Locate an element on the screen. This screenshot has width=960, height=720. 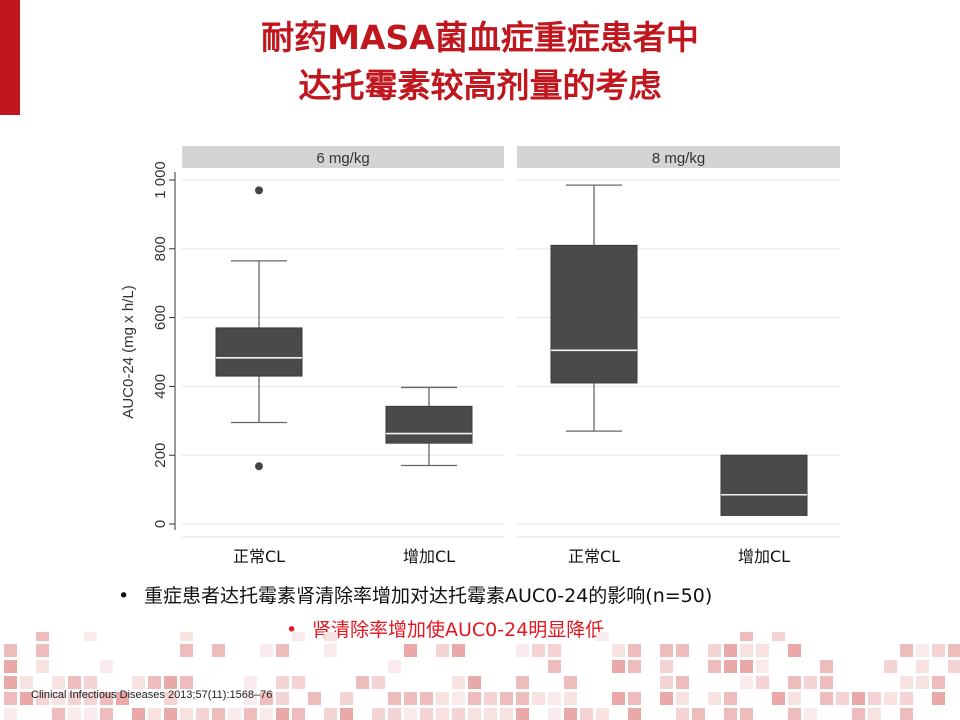
y-tick-label: 400 is located at coordinates (160, 386).